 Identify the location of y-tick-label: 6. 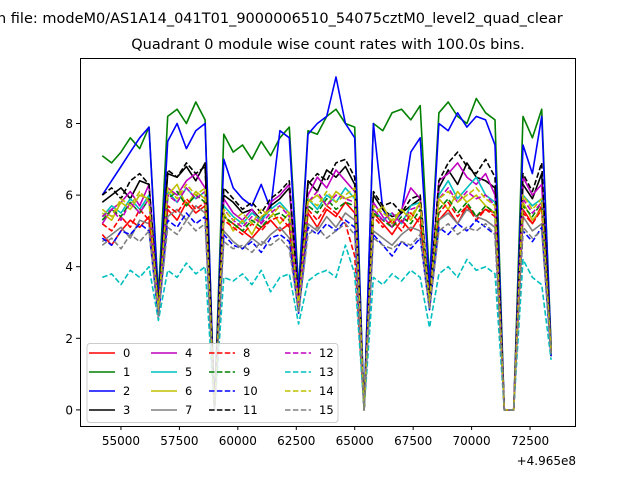
(69, 196).